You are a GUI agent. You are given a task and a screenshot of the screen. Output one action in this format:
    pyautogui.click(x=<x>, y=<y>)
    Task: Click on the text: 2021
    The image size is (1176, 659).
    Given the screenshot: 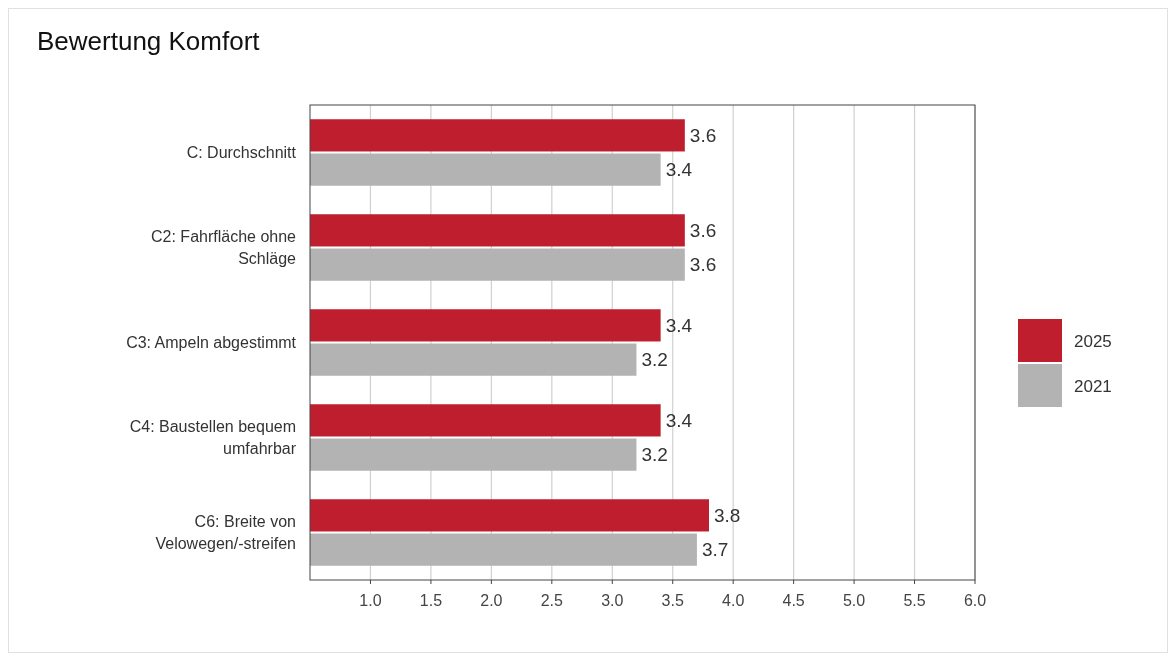 What is the action you would take?
    pyautogui.click(x=1093, y=386)
    